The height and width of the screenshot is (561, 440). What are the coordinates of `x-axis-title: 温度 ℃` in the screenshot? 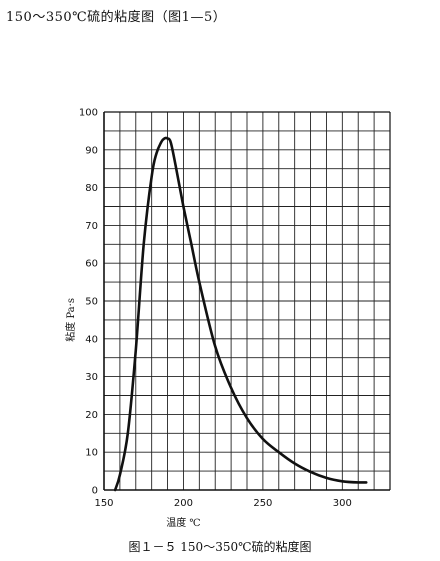 It's located at (183, 522).